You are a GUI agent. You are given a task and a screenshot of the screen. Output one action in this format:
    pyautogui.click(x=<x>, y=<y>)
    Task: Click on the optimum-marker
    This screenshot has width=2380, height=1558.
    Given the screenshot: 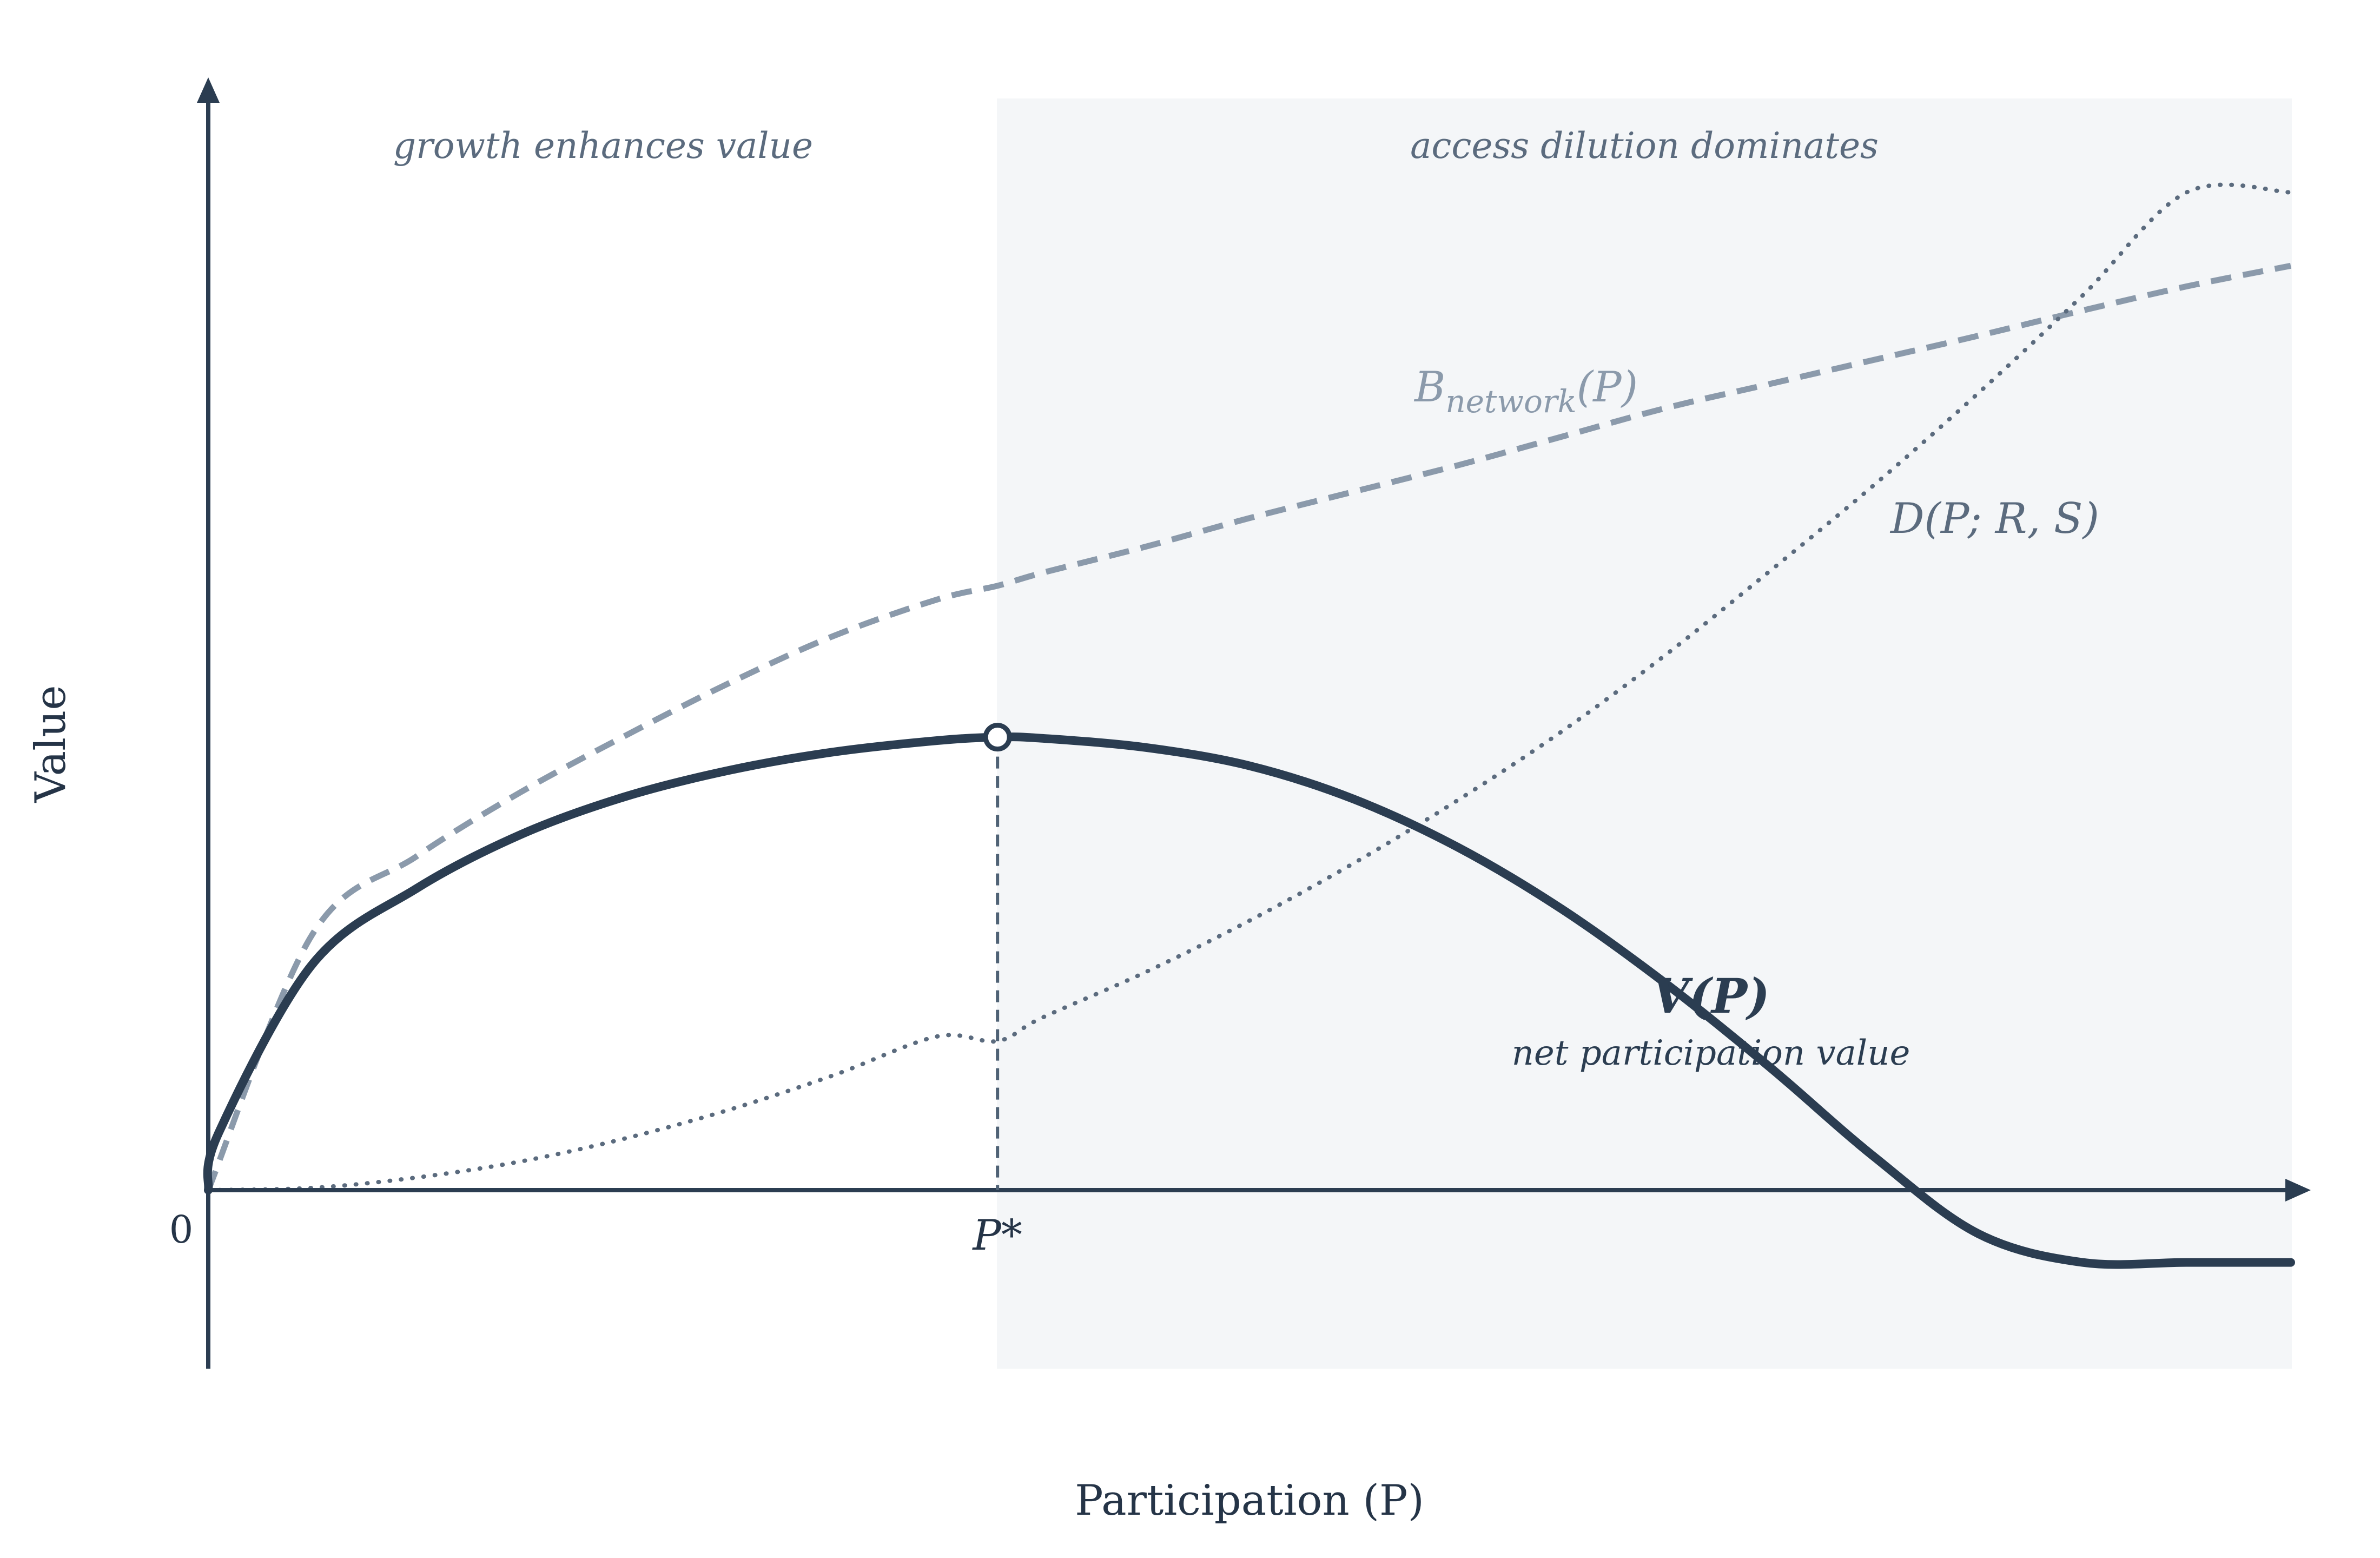 What is the action you would take?
    pyautogui.click(x=997, y=737)
    